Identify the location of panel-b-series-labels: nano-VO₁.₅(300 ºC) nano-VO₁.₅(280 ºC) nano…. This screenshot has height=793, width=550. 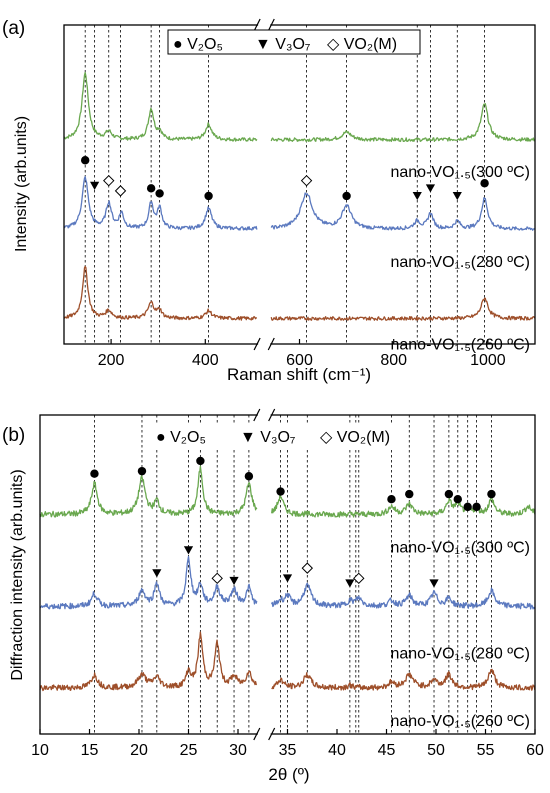
(460, 635).